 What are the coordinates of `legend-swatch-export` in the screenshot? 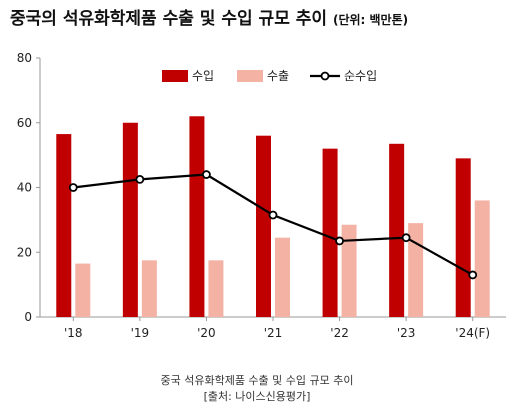 It's located at (250, 76).